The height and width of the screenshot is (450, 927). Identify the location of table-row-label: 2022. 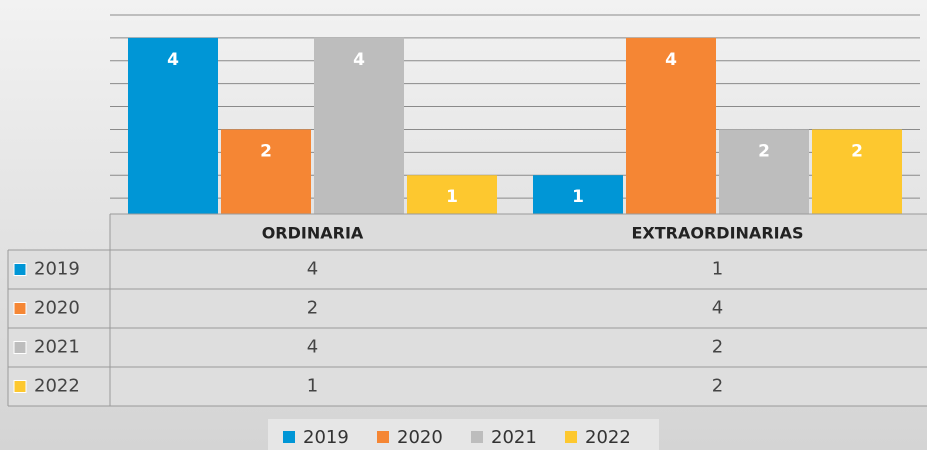
(57, 386).